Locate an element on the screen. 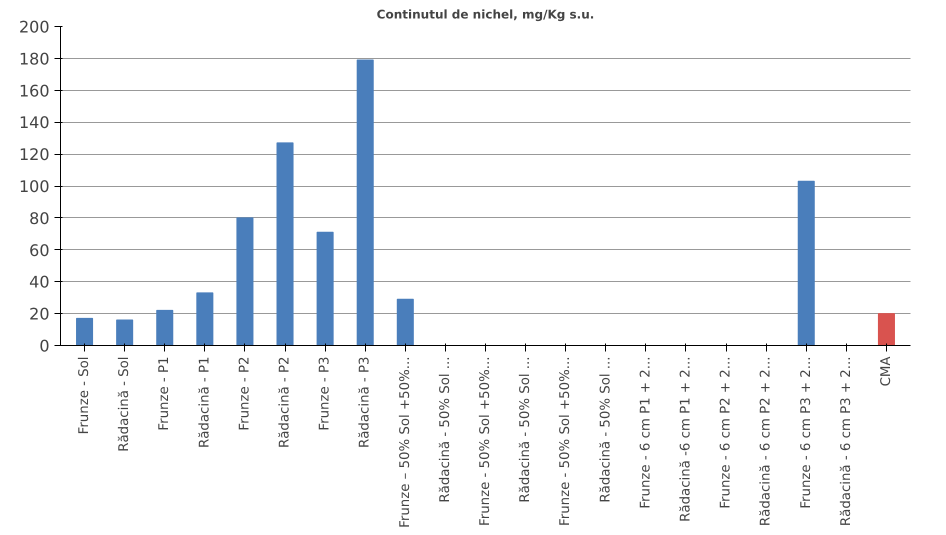  x-tick-label: Frunze - Sol is located at coordinates (84, 395).